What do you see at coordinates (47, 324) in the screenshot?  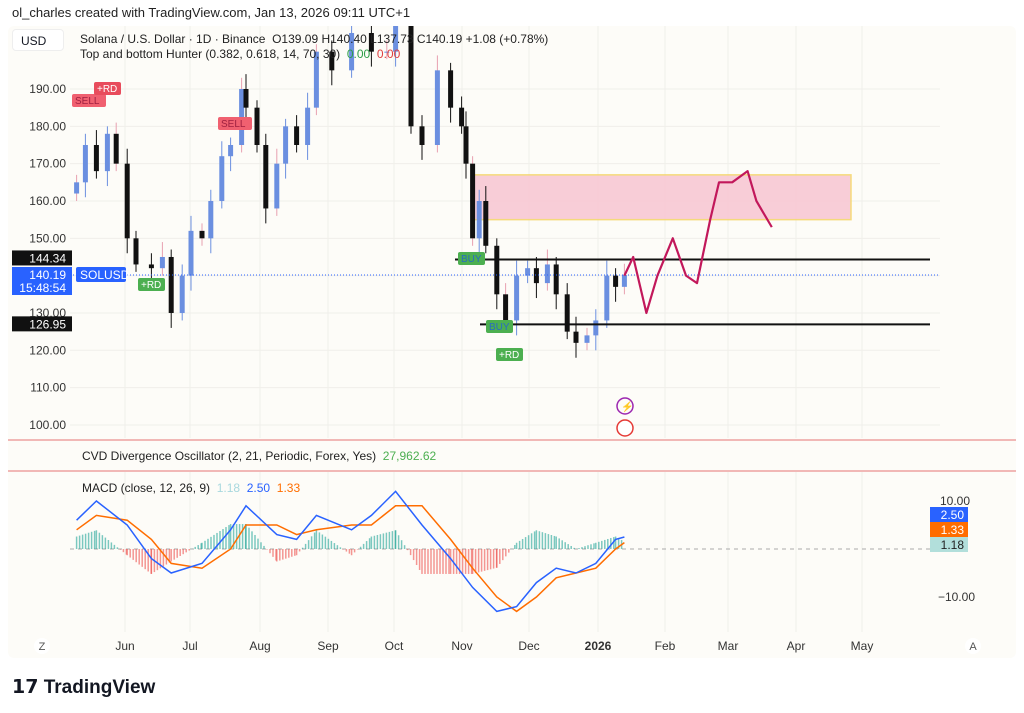 I see `level-low-label: 126.95` at bounding box center [47, 324].